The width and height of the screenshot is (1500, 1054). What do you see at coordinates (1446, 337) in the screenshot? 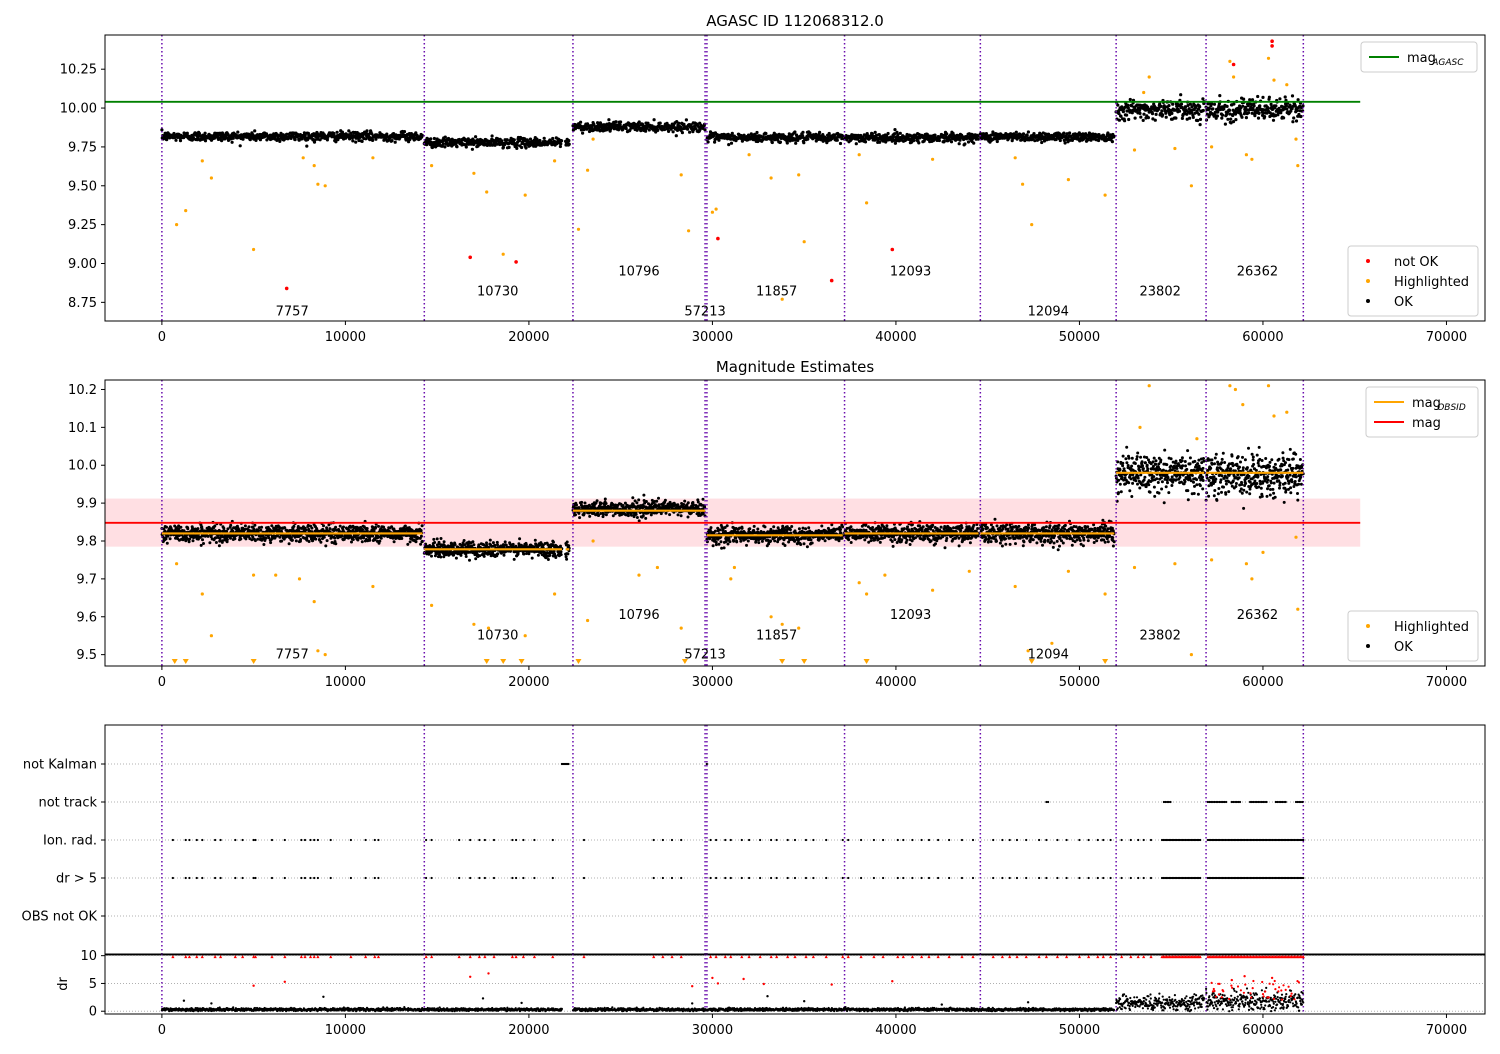
I see `x-tick-label: 70000` at bounding box center [1446, 337].